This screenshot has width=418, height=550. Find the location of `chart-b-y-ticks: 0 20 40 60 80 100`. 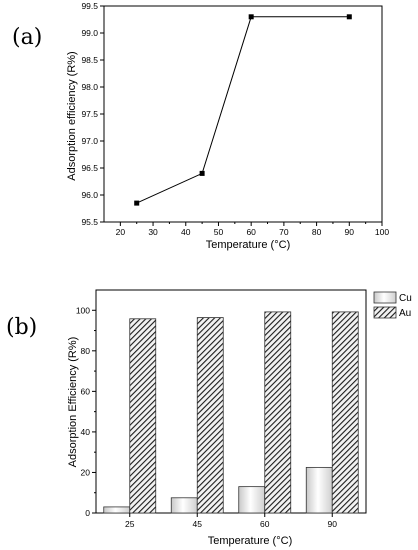

chart-b-y-ticks: 0 20 40 60 80 100 is located at coordinates (86, 411).